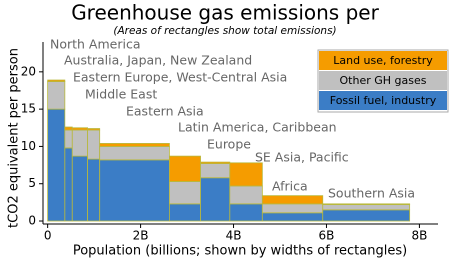  Describe the element at coordinates (121, 94) in the screenshot. I see `region-label: Middle East` at that location.